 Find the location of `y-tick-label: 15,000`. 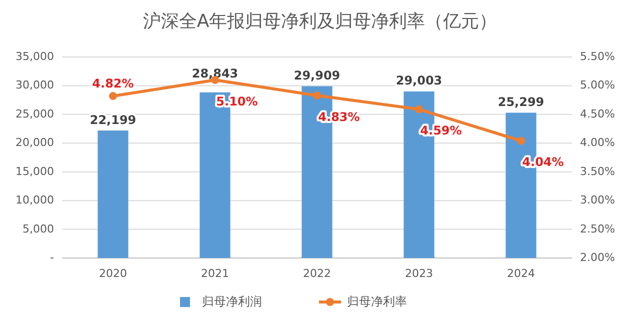

y-tick-label: 15,000 is located at coordinates (35, 171).